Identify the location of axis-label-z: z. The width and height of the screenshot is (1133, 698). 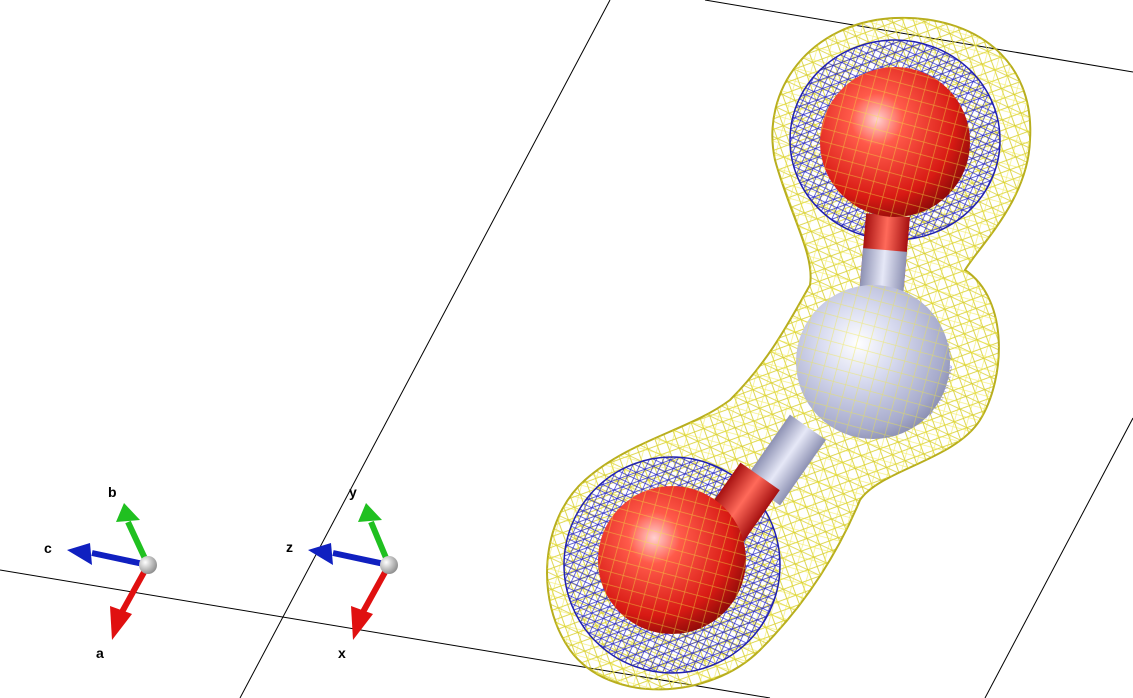
(289, 547).